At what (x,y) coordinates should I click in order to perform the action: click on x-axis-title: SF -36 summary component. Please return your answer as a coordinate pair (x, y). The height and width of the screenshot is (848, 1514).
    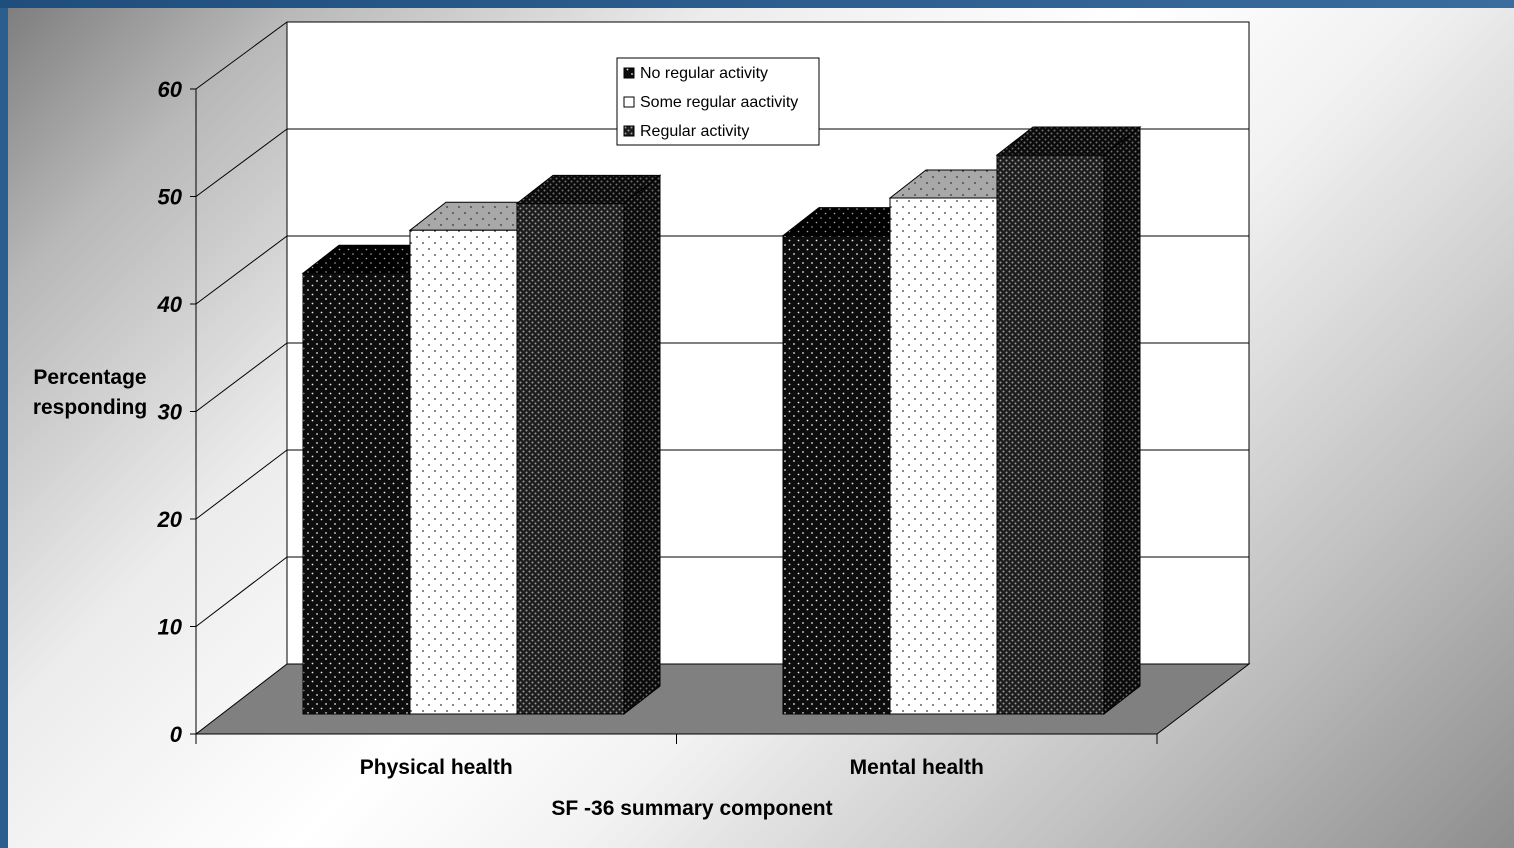
    Looking at the image, I should click on (691, 808).